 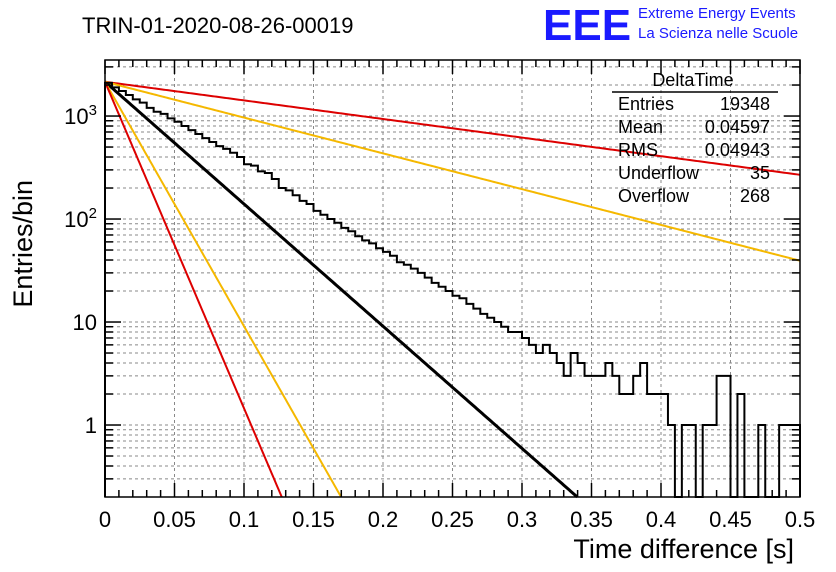 I want to click on stats-row-value: 35, so click(x=760, y=173).